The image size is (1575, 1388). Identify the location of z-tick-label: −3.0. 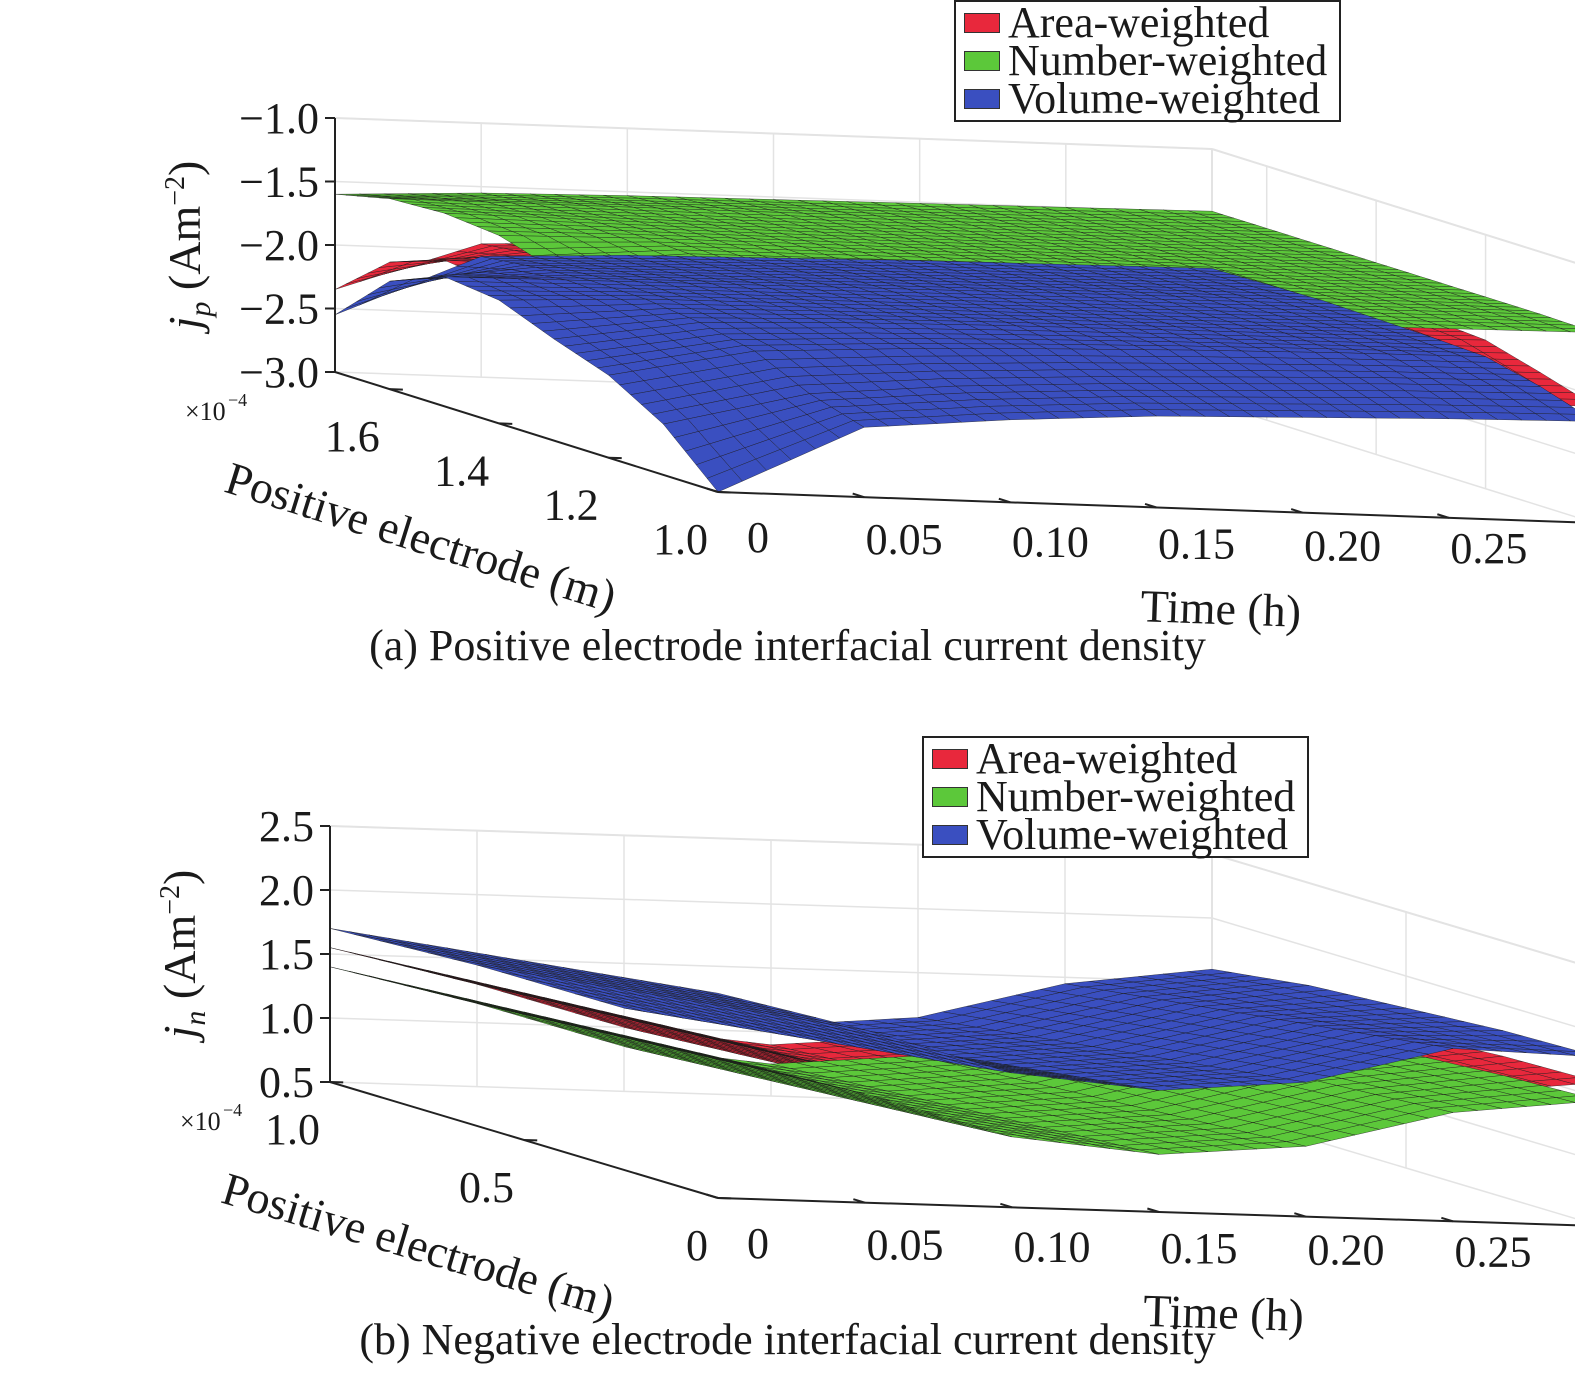
(279, 372).